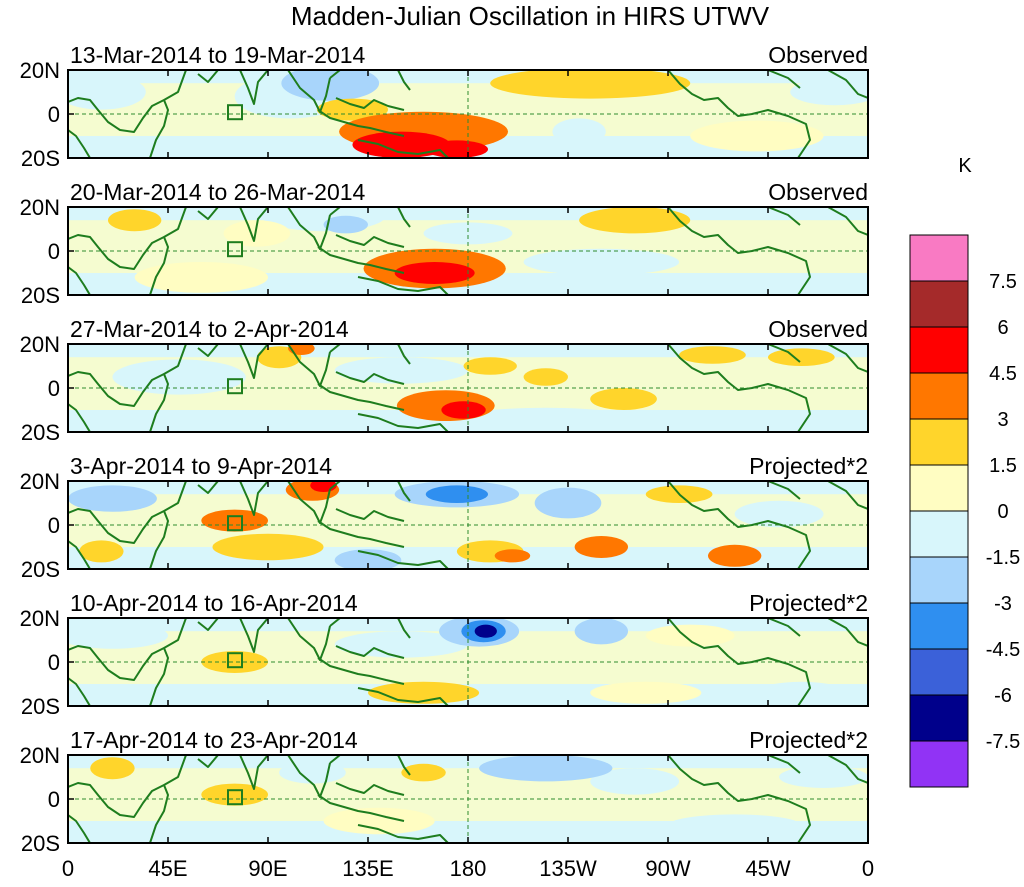 The width and height of the screenshot is (1024, 887). What do you see at coordinates (530, 16) in the screenshot?
I see `figure-title: Madden-Julian Oscillation in HIRS UTWV` at bounding box center [530, 16].